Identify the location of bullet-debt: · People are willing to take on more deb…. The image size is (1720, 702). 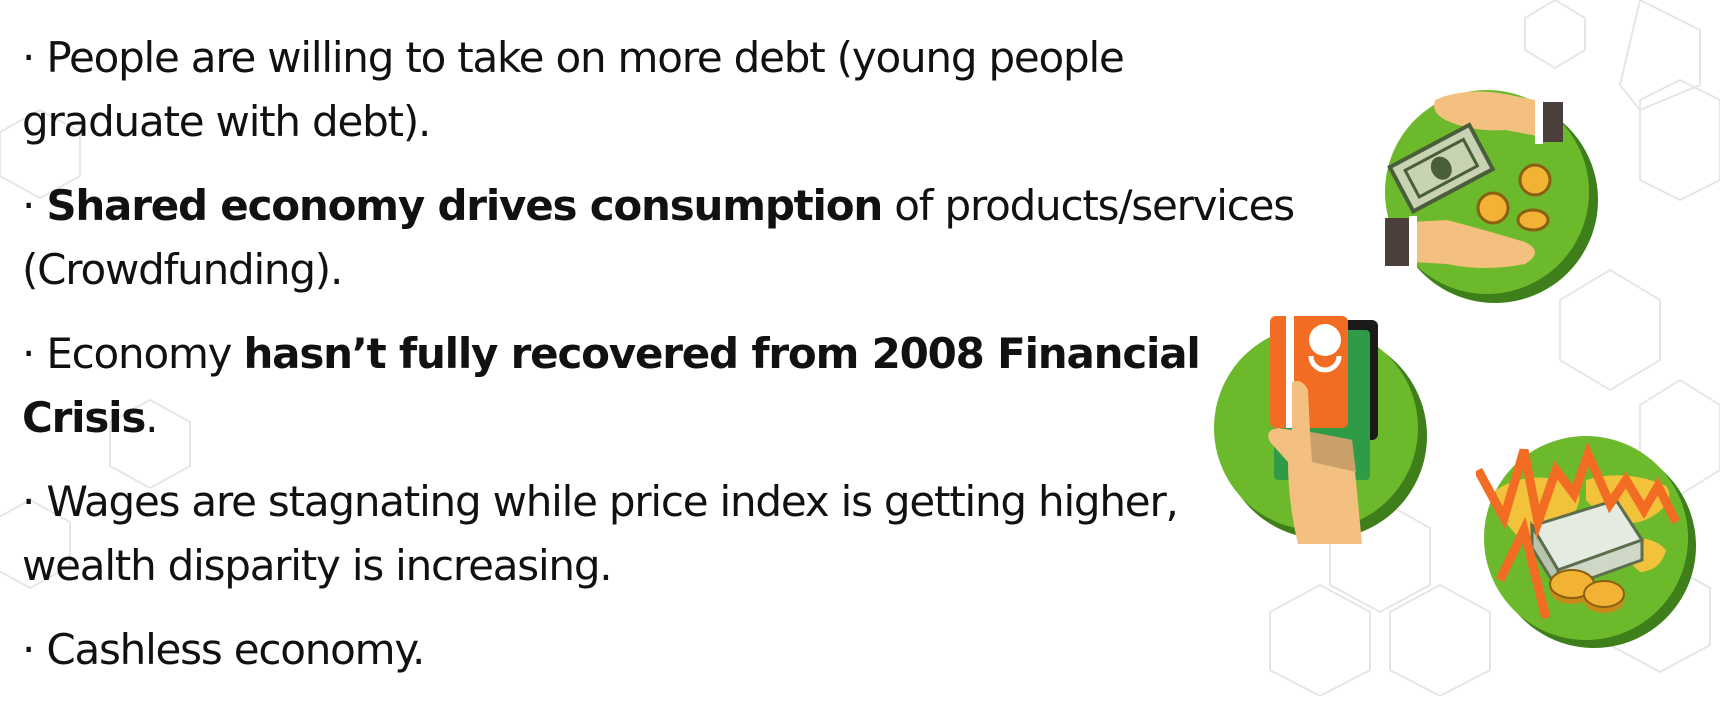
(662, 90).